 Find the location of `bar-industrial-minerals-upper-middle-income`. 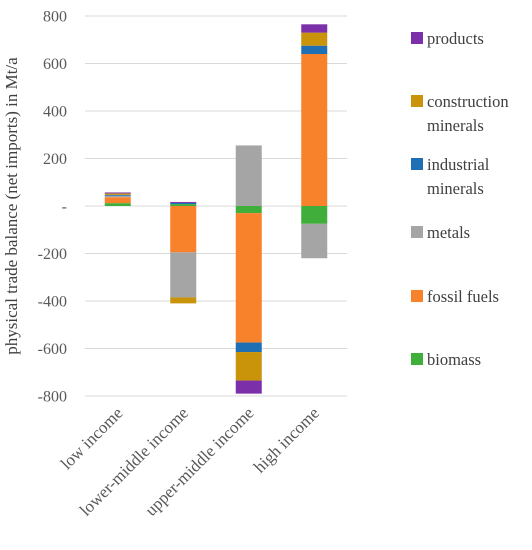

bar-industrial-minerals-upper-middle-income is located at coordinates (248, 347).